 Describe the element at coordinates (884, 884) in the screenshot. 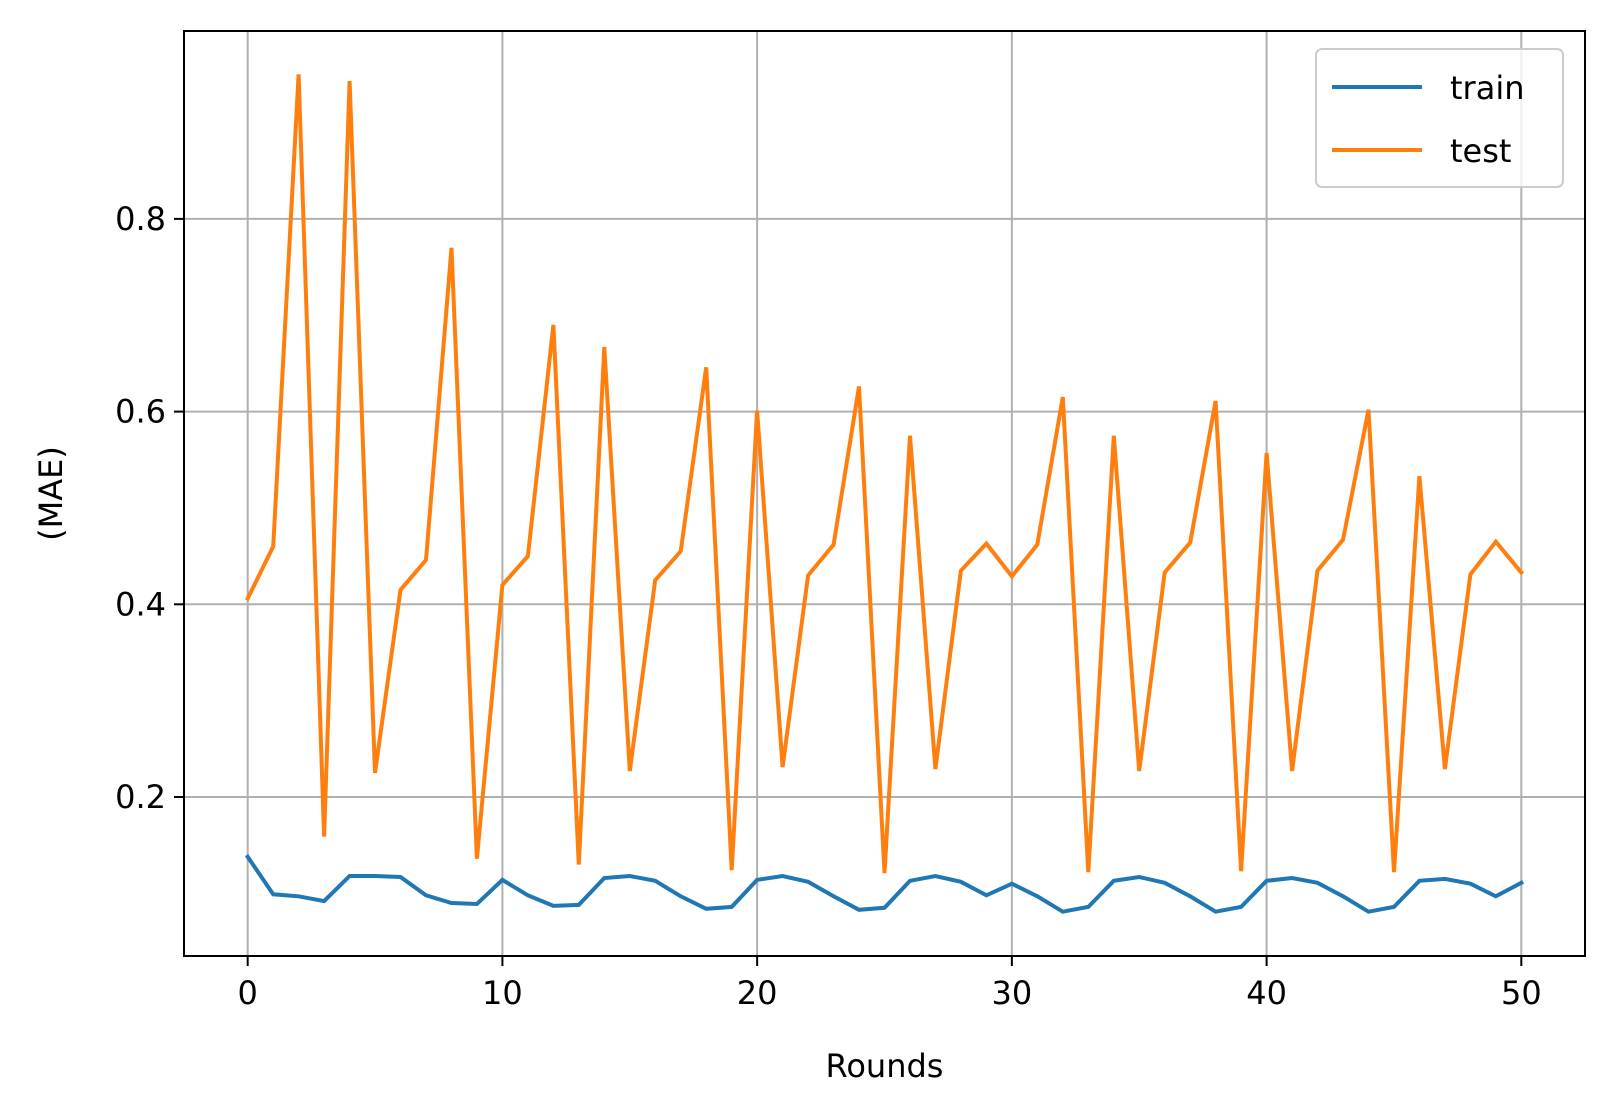

I see `series-line-train` at that location.